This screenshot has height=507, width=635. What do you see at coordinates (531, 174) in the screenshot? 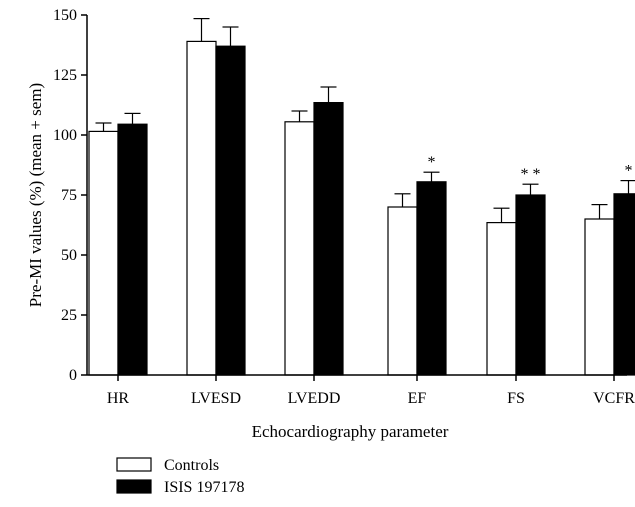
I see `significance-label: * *` at bounding box center [531, 174].